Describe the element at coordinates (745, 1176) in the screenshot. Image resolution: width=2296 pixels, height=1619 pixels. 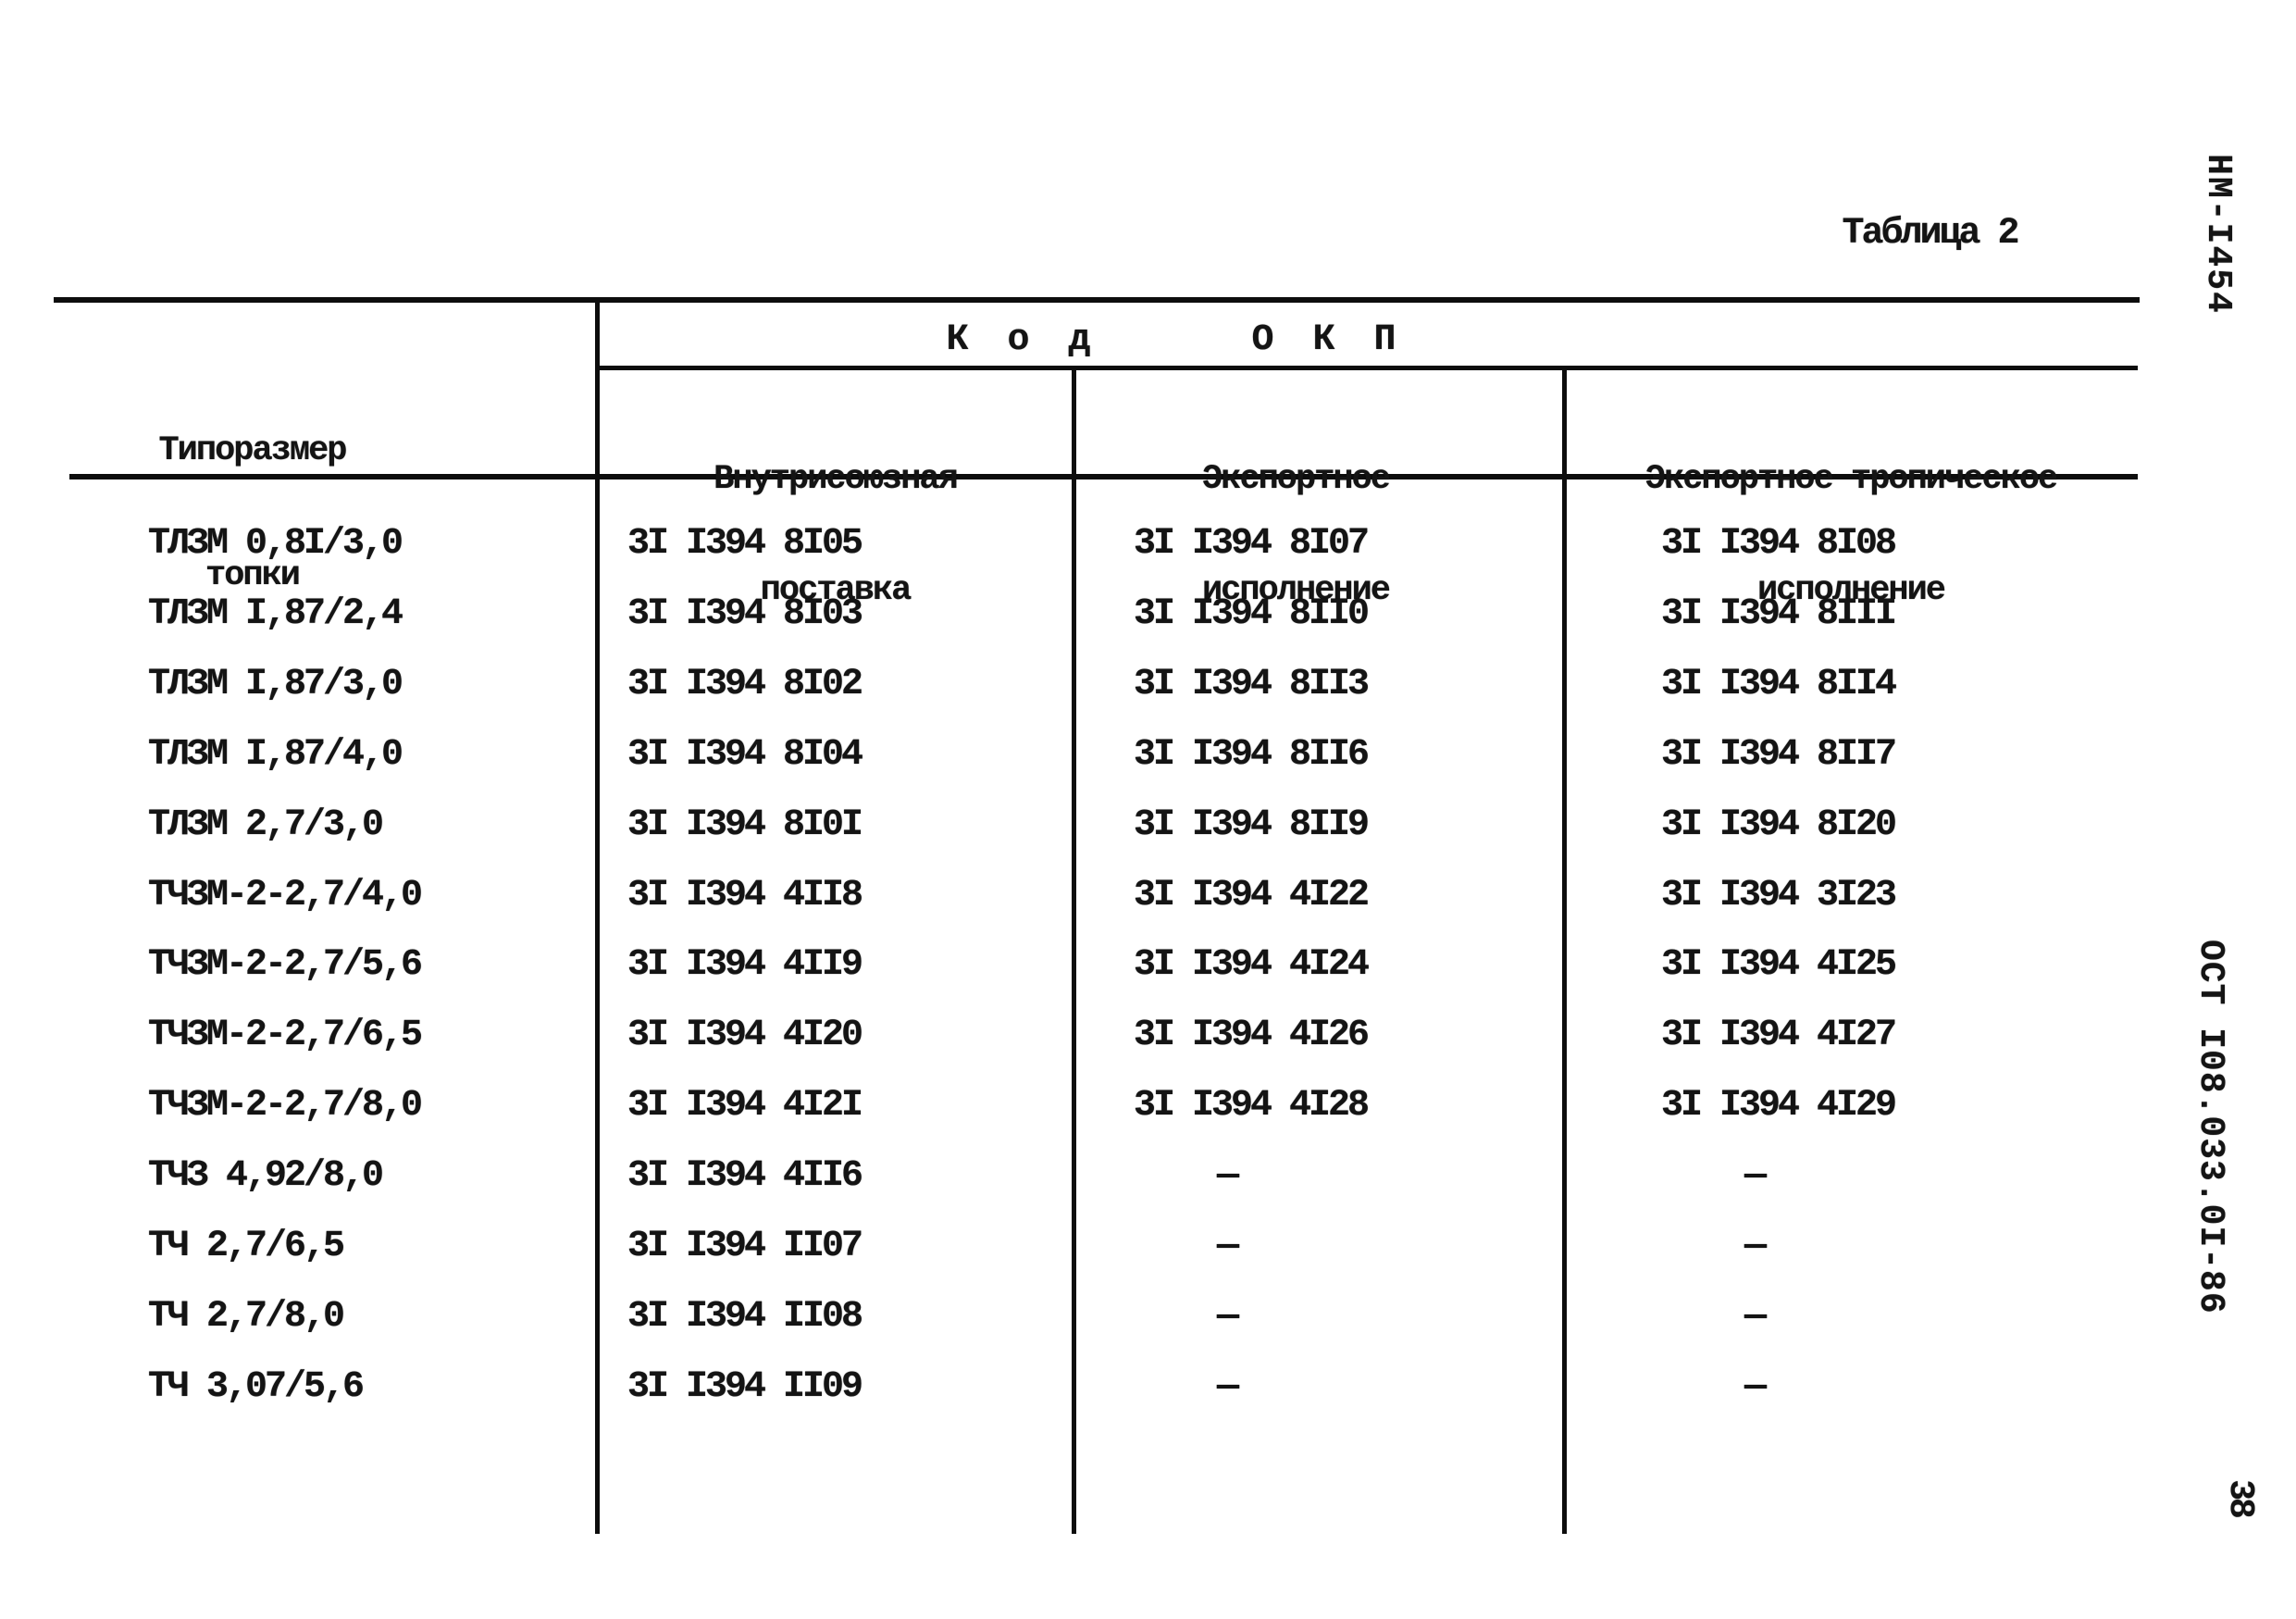
I see `okp-code-cell: 3I I394 4II6` at that location.